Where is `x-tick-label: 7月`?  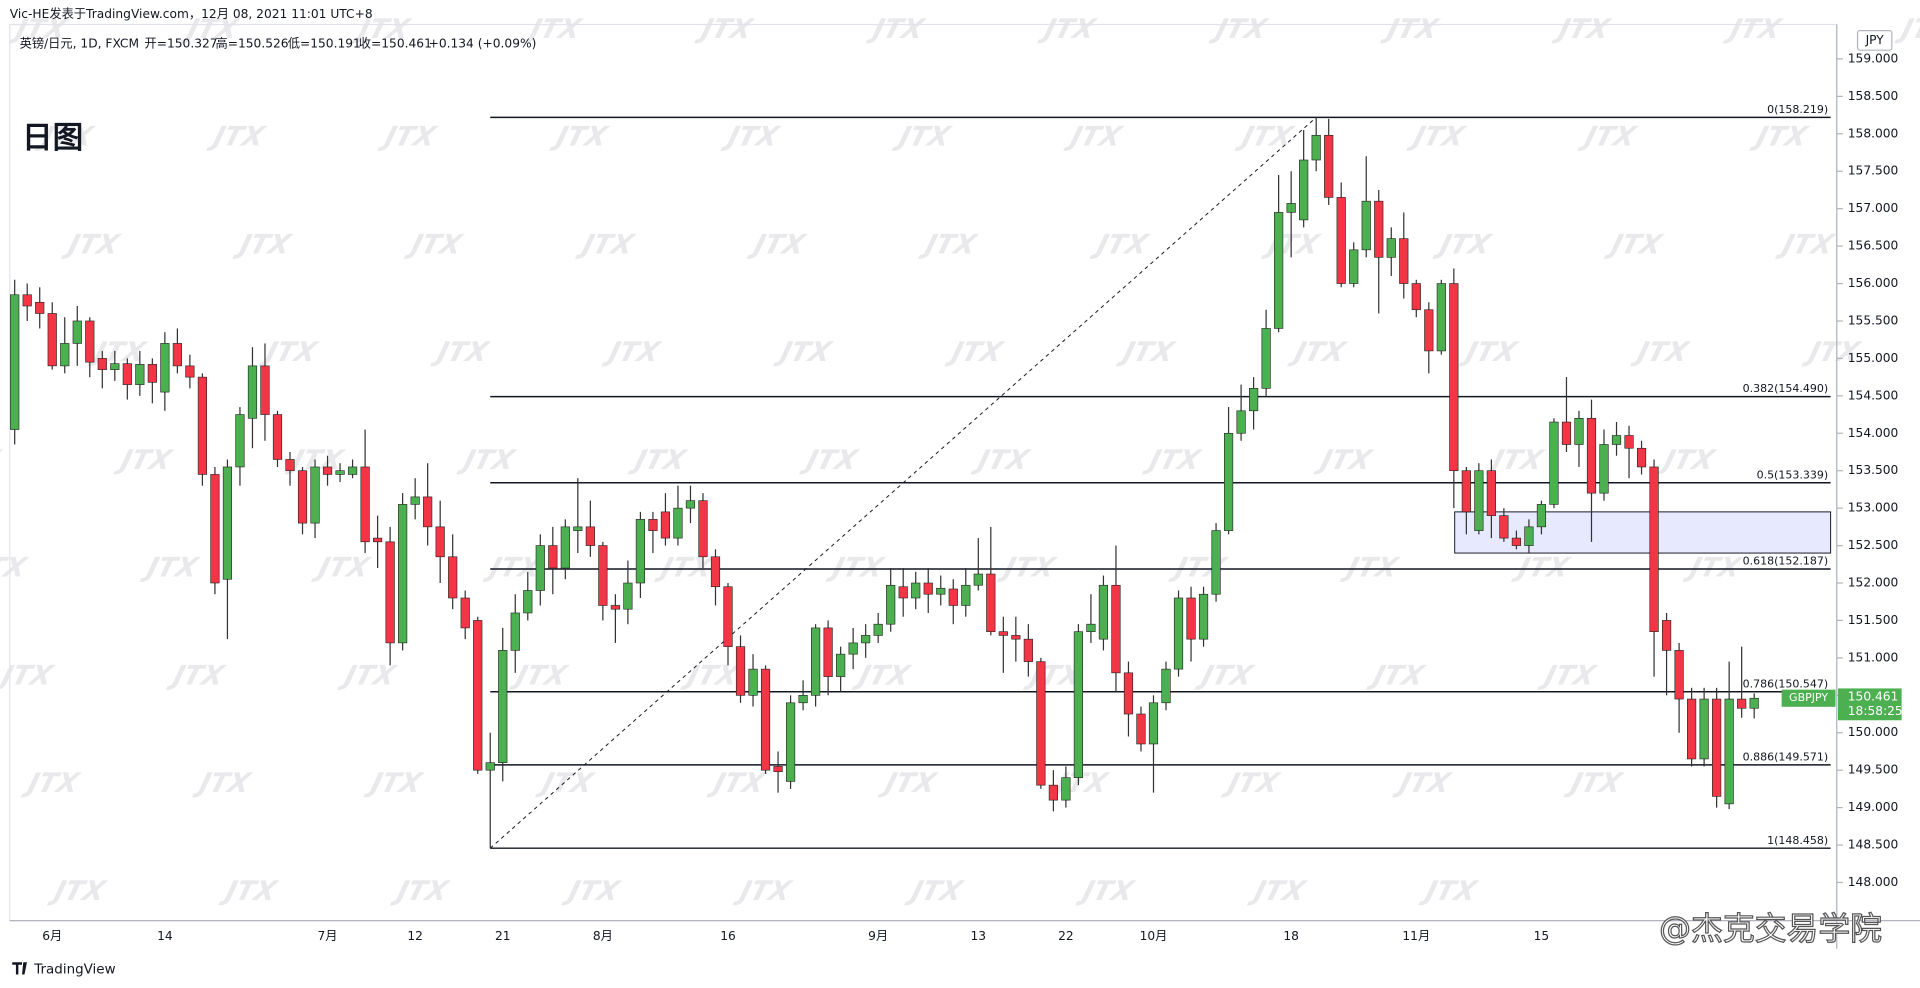
x-tick-label: 7月 is located at coordinates (328, 936).